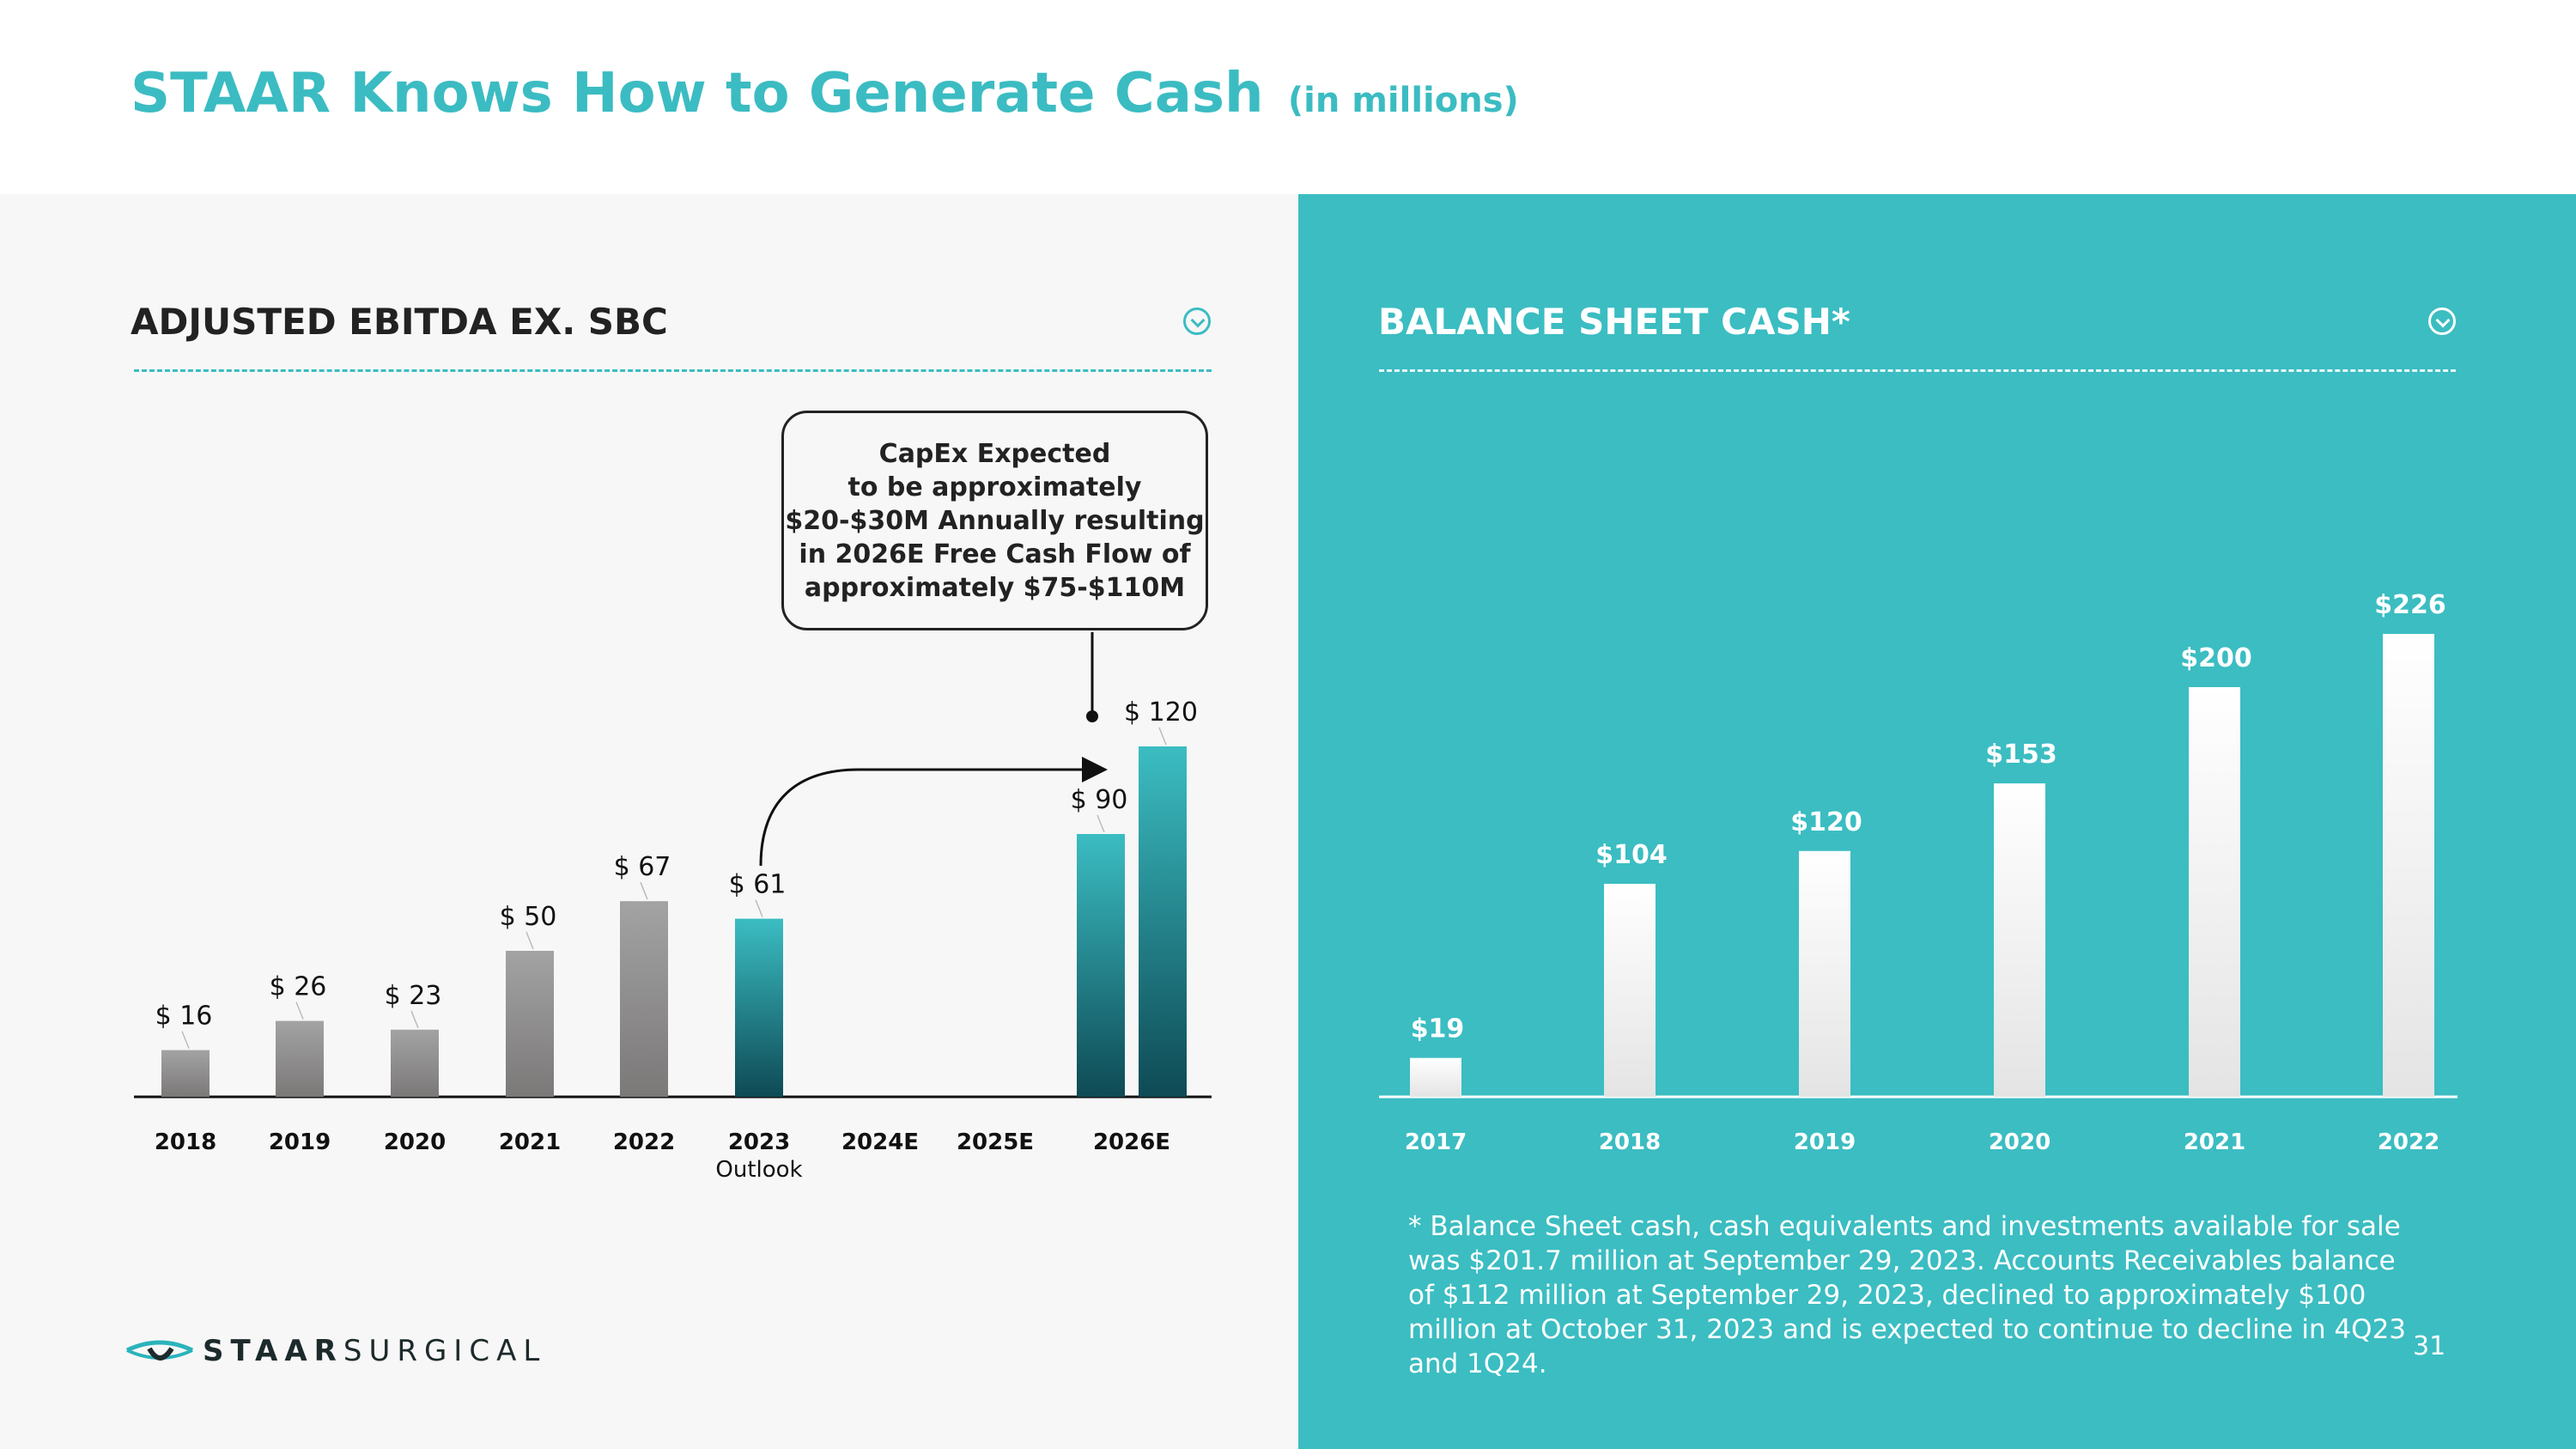 The height and width of the screenshot is (1449, 2576). I want to click on logo-bold: STAAR, so click(273, 1351).